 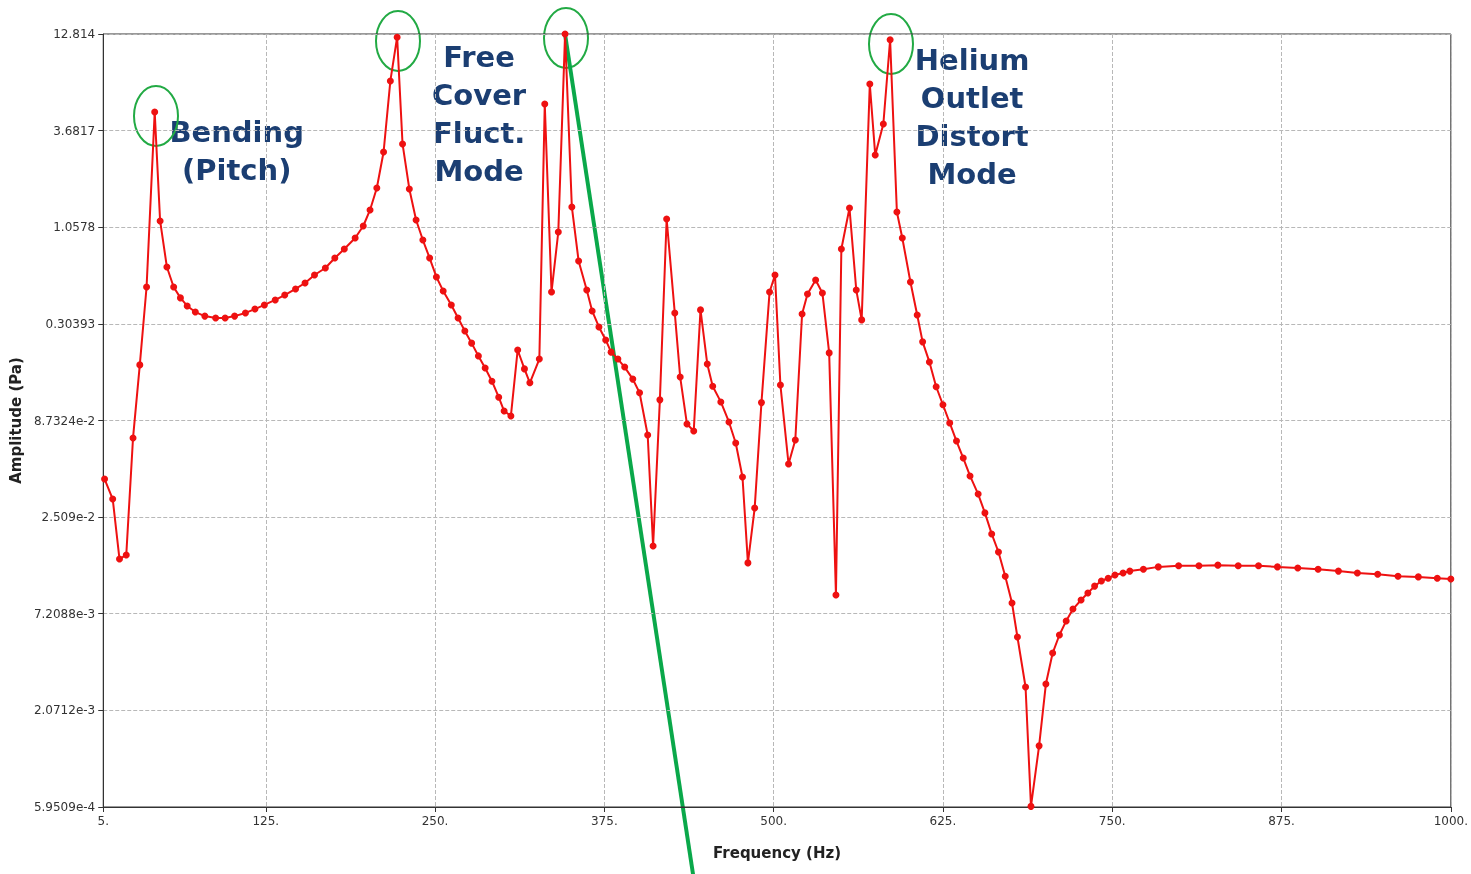 What do you see at coordinates (1112, 821) in the screenshot?
I see `x-tick-label: 750.` at bounding box center [1112, 821].